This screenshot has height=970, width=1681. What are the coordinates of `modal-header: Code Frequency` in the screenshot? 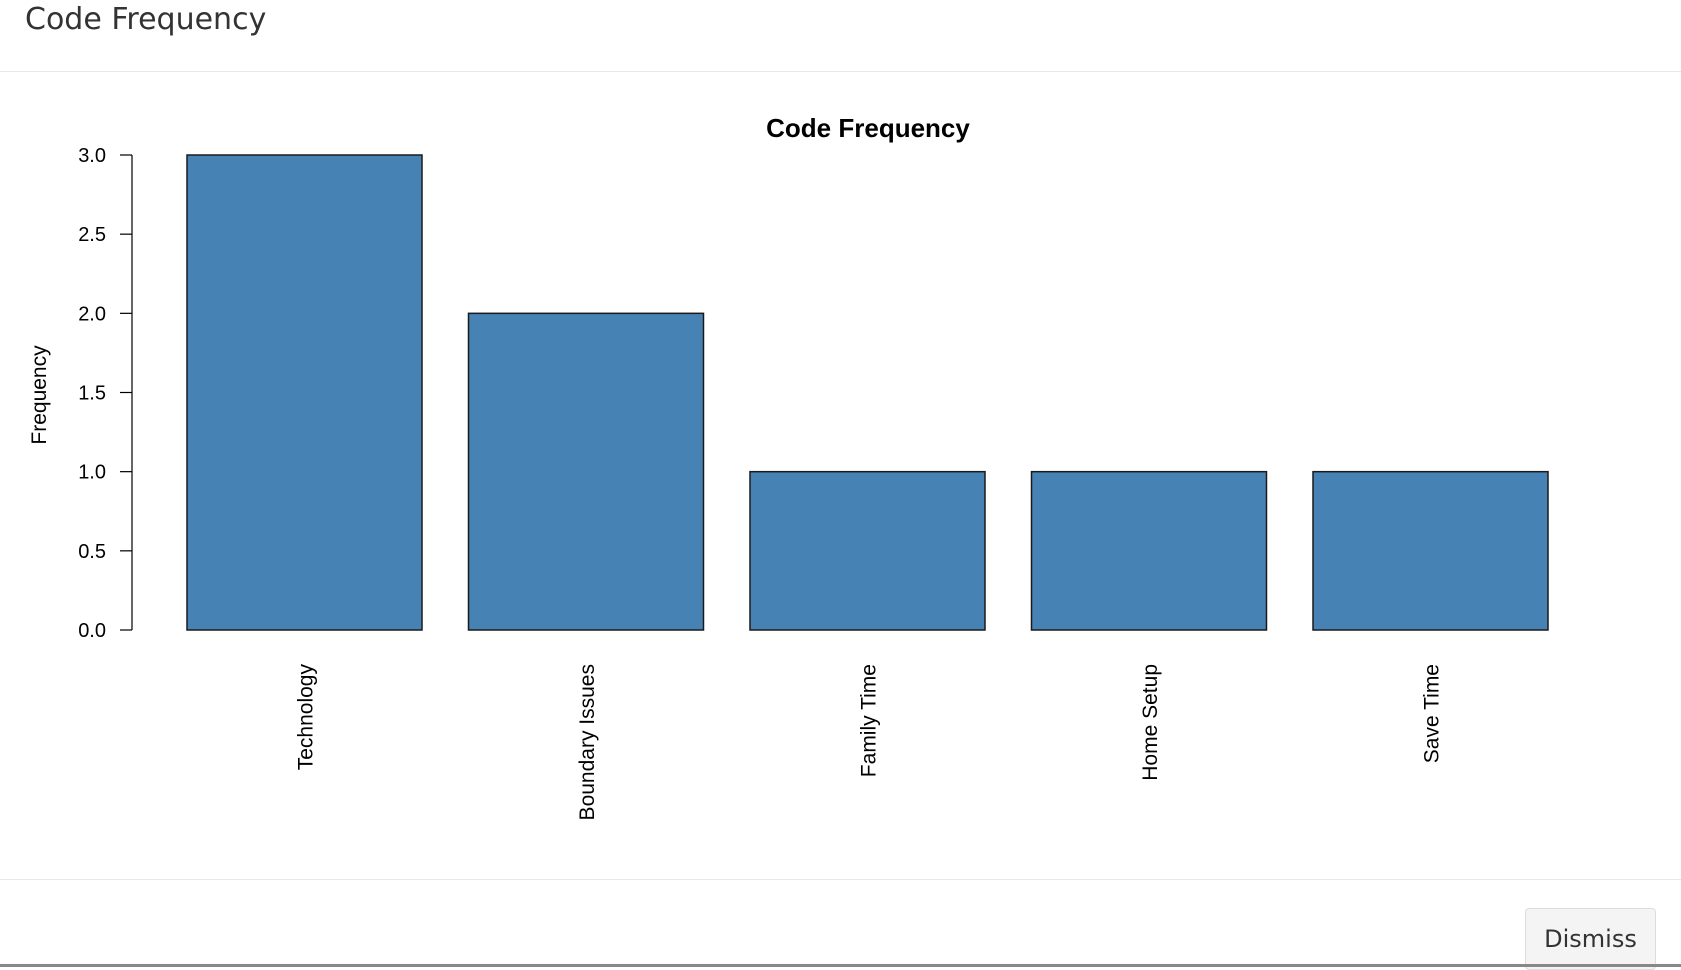 It's located at (840, 36).